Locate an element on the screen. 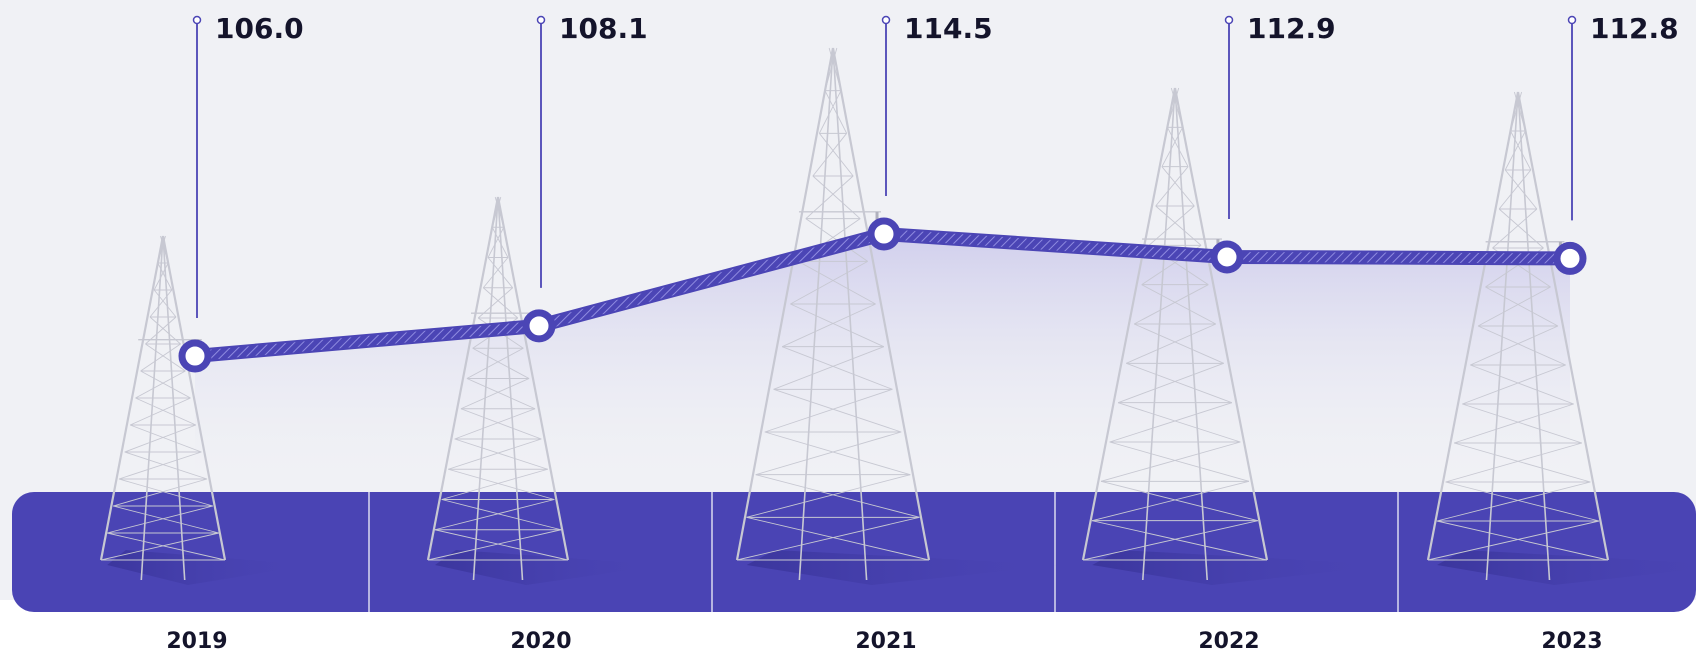  x-tick-label: 2021 is located at coordinates (885, 641).